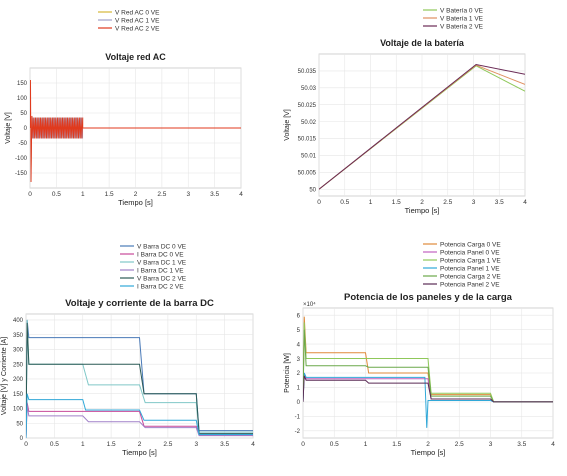 The height and width of the screenshot is (476, 567). I want to click on legend-entry: V Barra DC 0 VE, so click(162, 247).